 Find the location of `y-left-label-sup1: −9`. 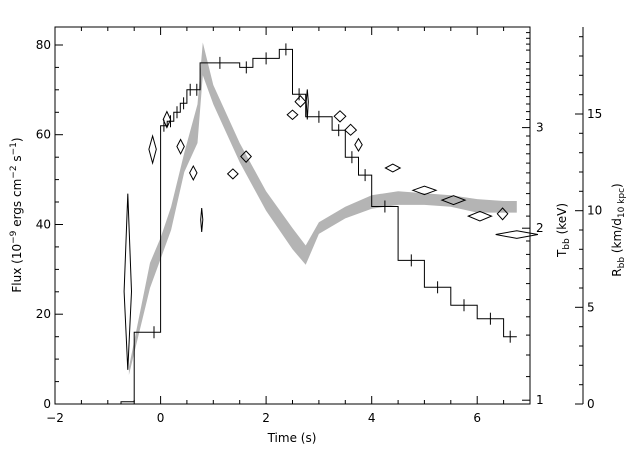

y-left-label-sup1: −9 is located at coordinates (14, 237).